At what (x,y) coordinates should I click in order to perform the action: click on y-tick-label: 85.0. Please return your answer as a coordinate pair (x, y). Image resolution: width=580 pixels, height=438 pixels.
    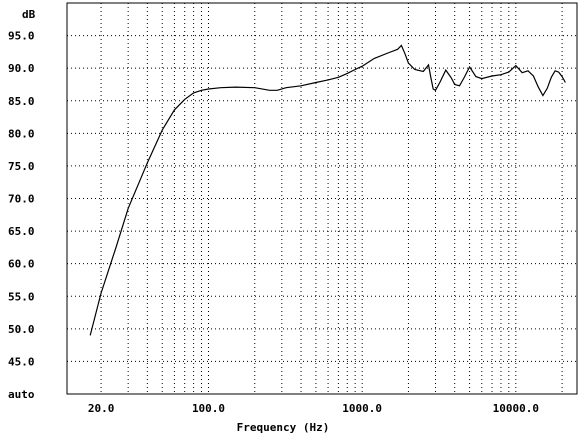
    Looking at the image, I should click on (21, 101).